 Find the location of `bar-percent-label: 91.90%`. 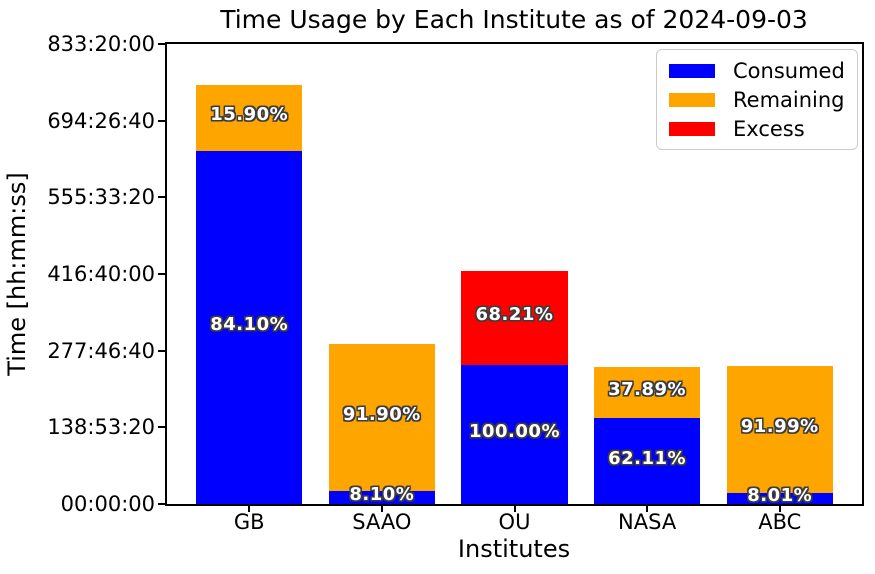

bar-percent-label: 91.90% is located at coordinates (381, 415).